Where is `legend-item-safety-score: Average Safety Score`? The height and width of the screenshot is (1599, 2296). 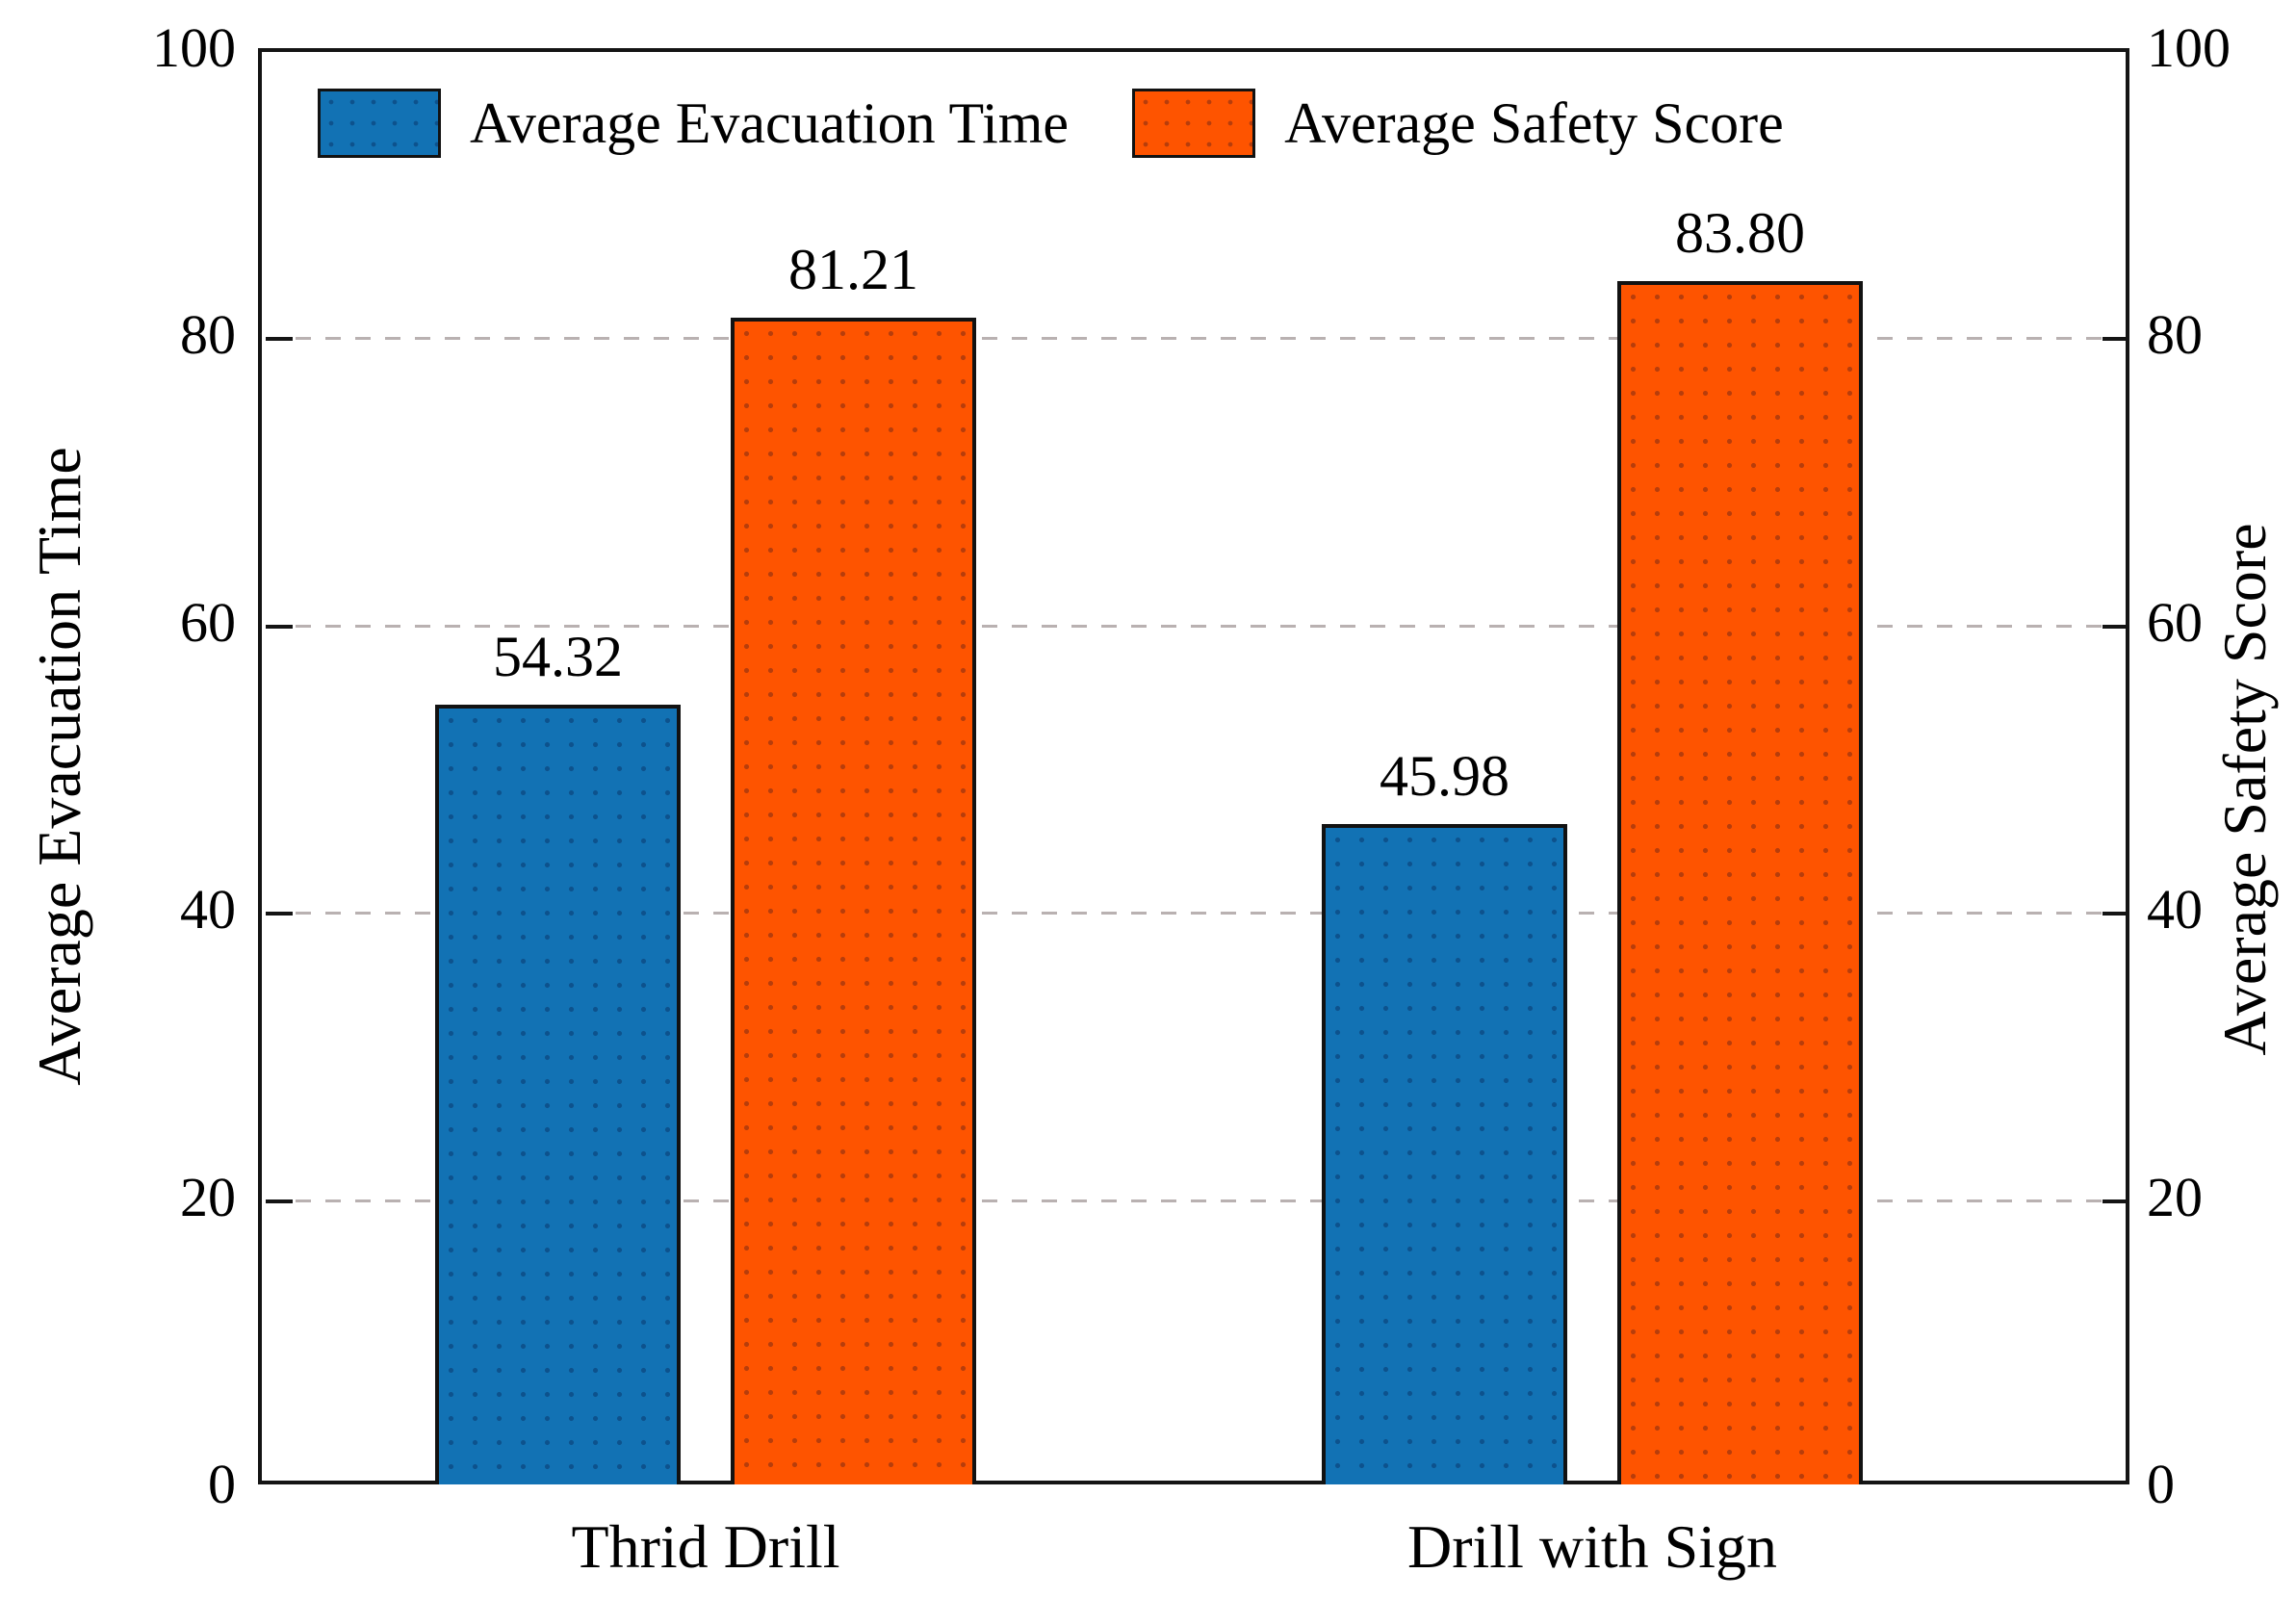
legend-item-safety-score: Average Safety Score is located at coordinates (1458, 123).